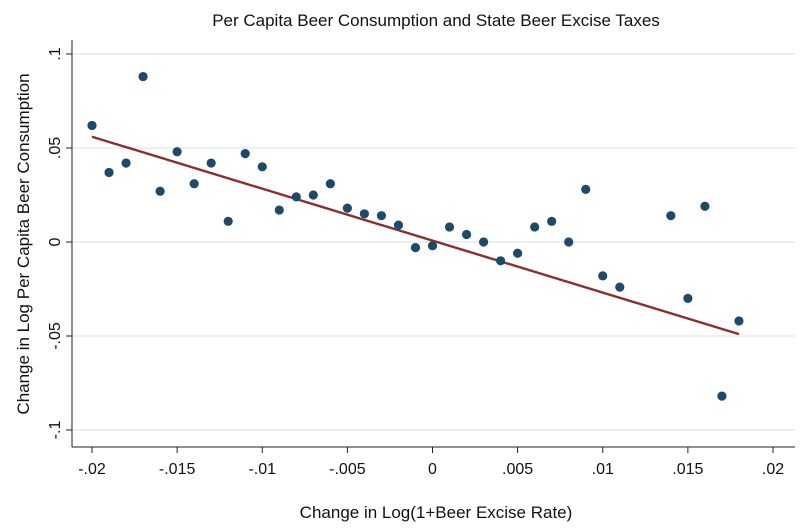  What do you see at coordinates (55, 148) in the screenshot?
I see `y-tick-label-3: .05` at bounding box center [55, 148].